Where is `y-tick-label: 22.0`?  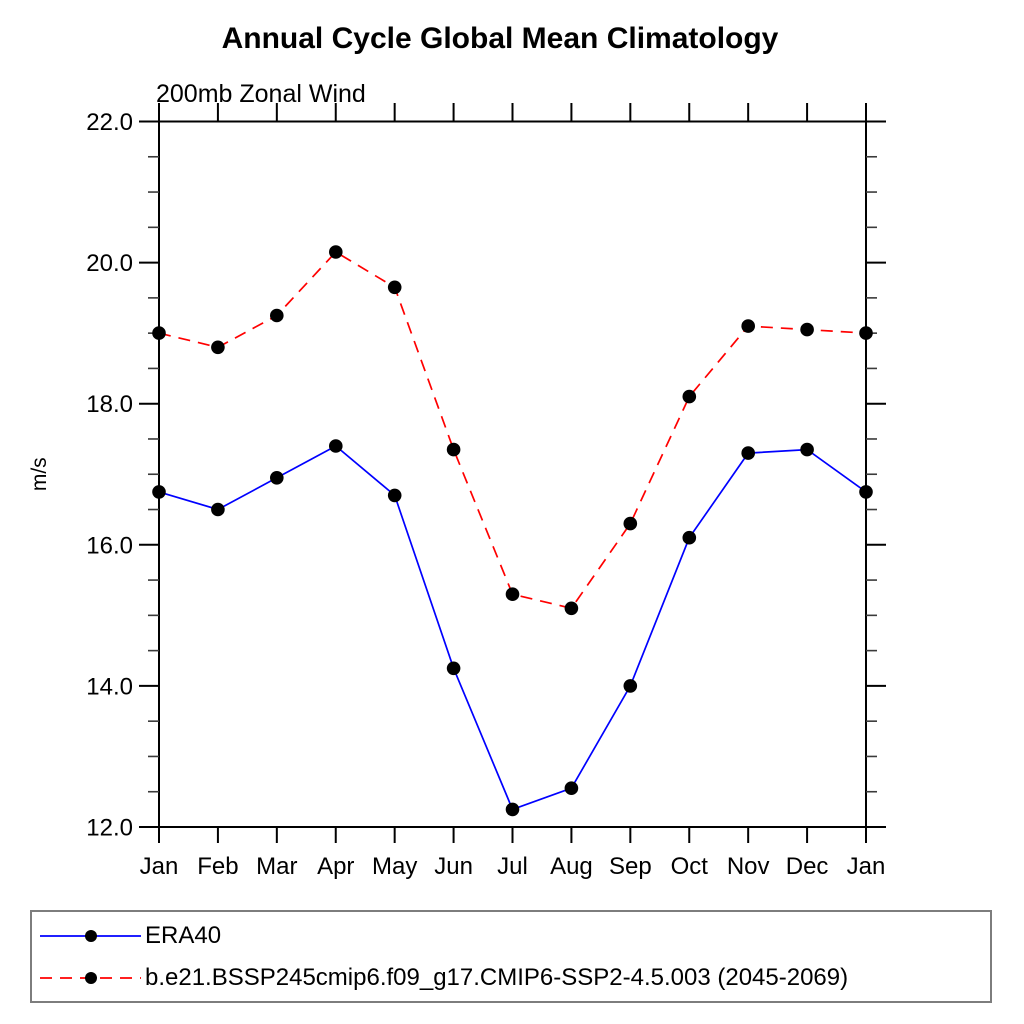 y-tick-label: 22.0 is located at coordinates (109, 122).